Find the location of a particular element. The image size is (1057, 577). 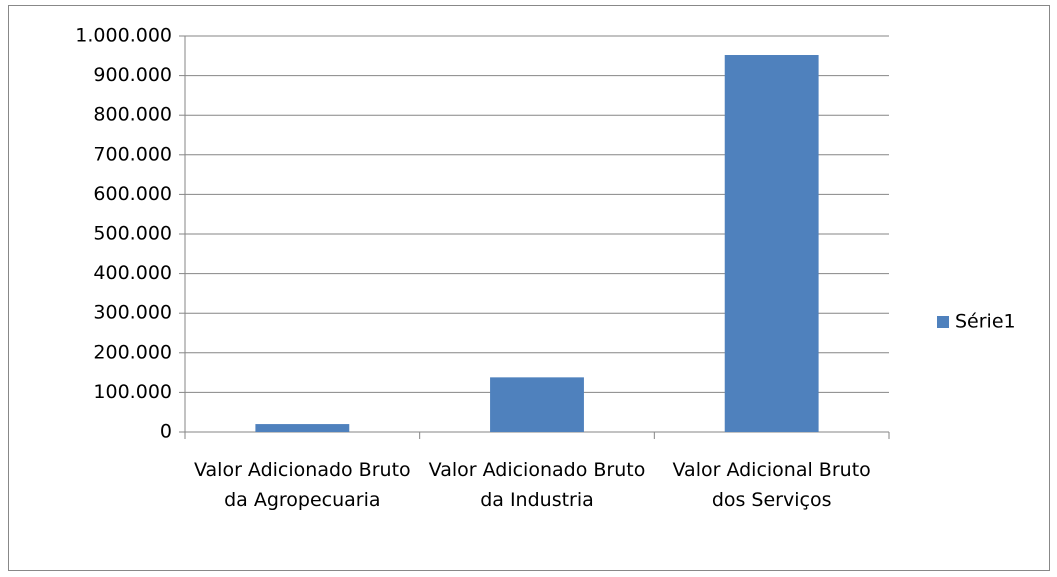

x-tick-label: Valor Adicional Bruto dos Serviços is located at coordinates (771, 485).